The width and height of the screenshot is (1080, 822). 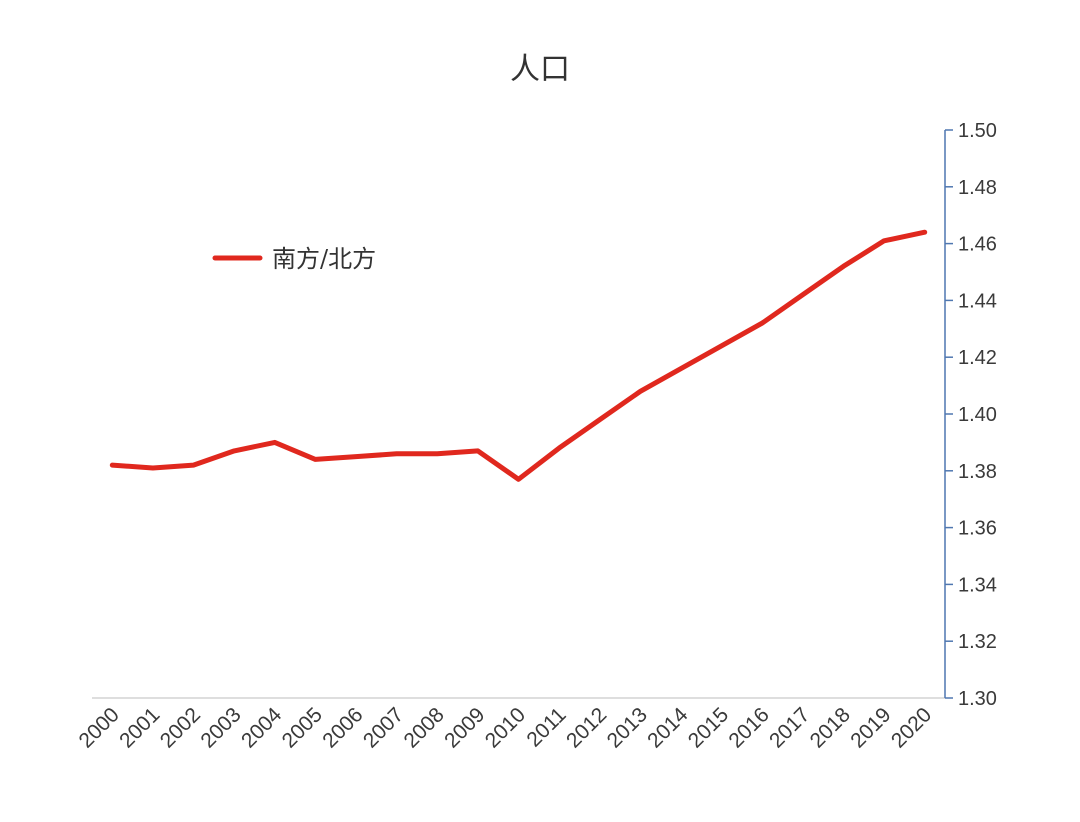 What do you see at coordinates (464, 727) in the screenshot?
I see `x-tick-label: 2009` at bounding box center [464, 727].